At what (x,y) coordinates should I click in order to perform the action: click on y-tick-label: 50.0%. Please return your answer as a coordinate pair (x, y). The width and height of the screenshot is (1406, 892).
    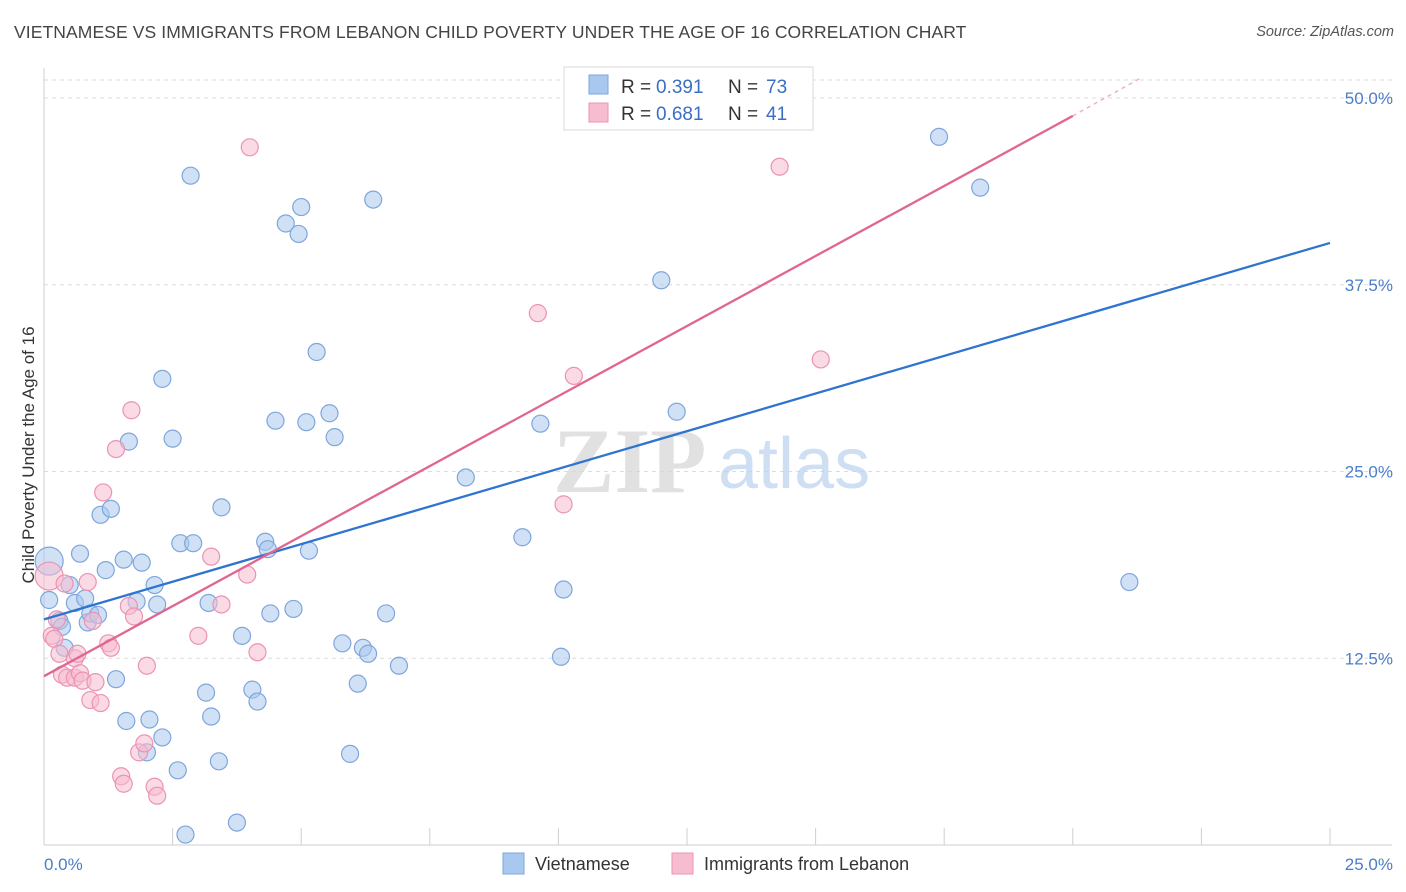
    Looking at the image, I should click on (1369, 98).